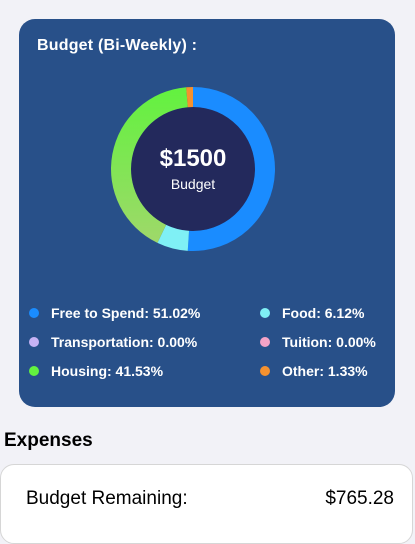 The height and width of the screenshot is (544, 415). I want to click on legend-label-free-to-spend: Free to Spend: 51.02%, so click(126, 313).